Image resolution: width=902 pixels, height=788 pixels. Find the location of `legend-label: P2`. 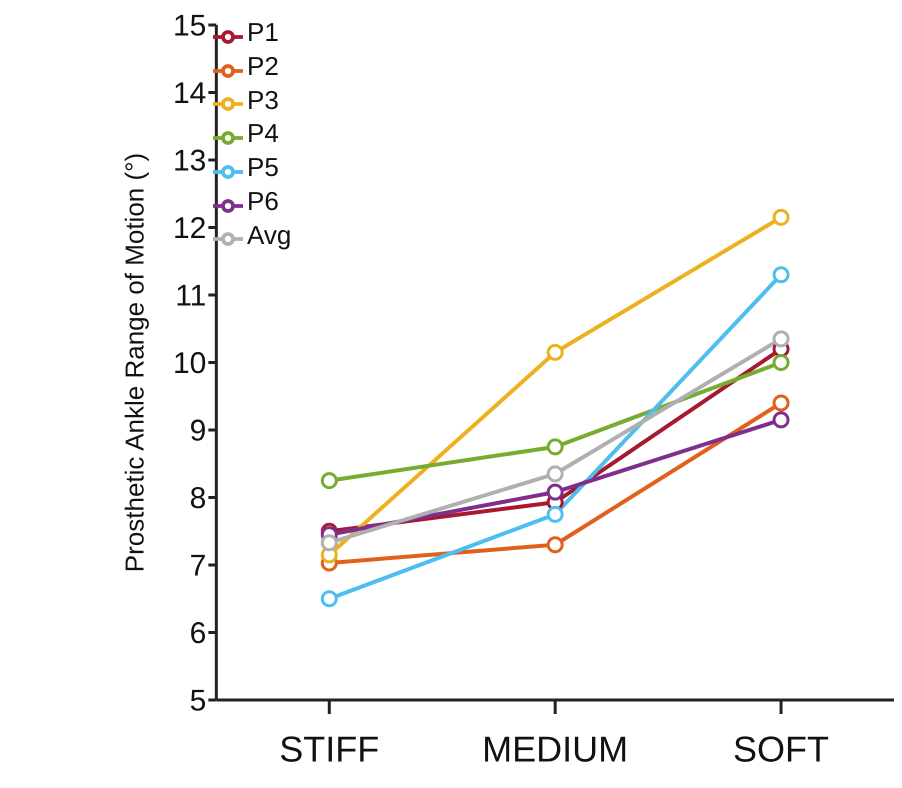

legend-label: P2 is located at coordinates (263, 65).